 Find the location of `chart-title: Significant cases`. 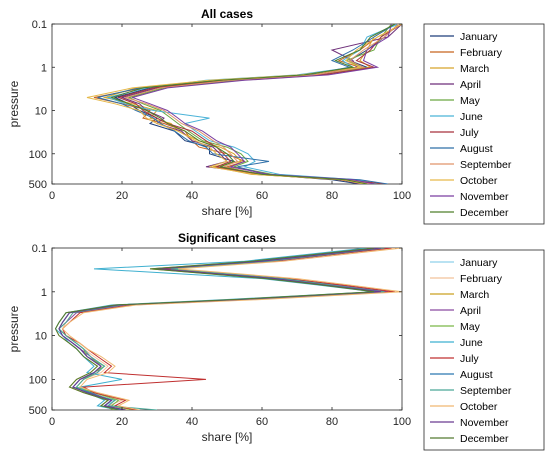

chart-title: Significant cases is located at coordinates (227, 238).